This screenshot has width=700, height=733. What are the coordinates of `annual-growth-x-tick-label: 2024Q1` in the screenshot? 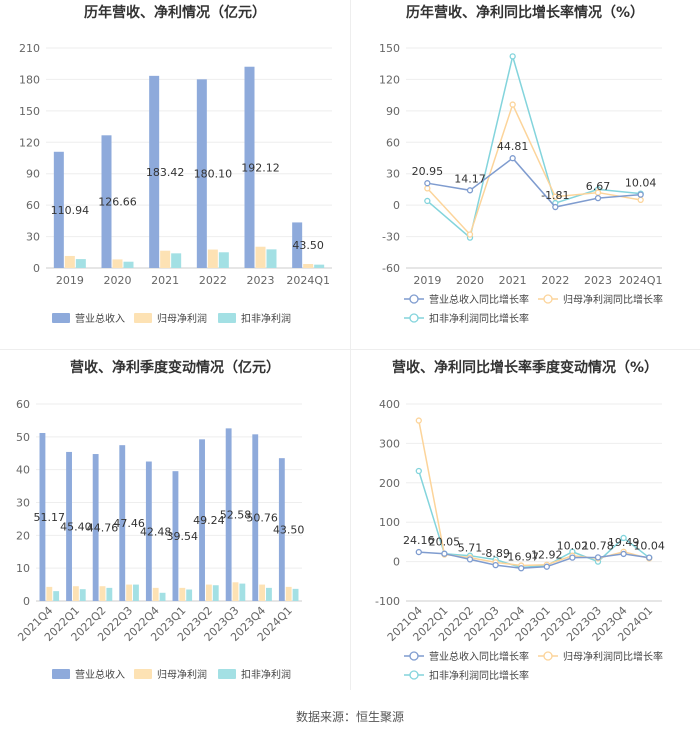 It's located at (641, 280).